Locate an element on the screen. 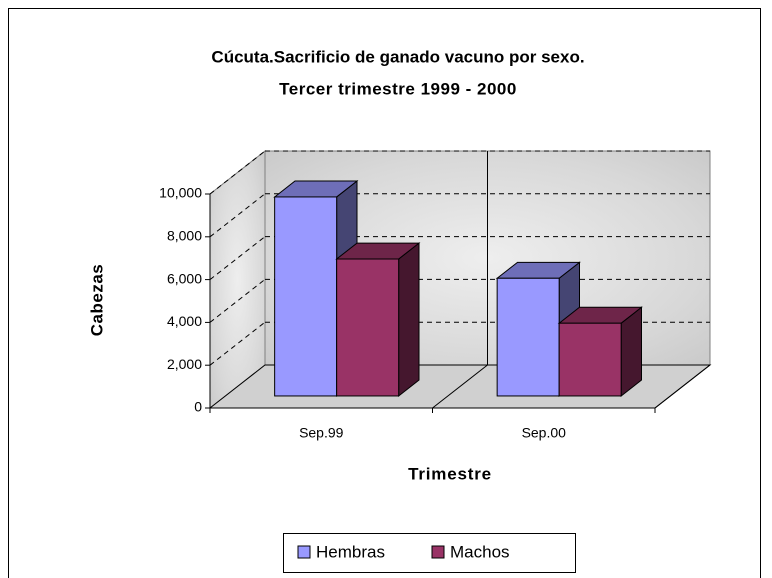 This screenshot has height=578, width=772. legend-box is located at coordinates (429, 553).